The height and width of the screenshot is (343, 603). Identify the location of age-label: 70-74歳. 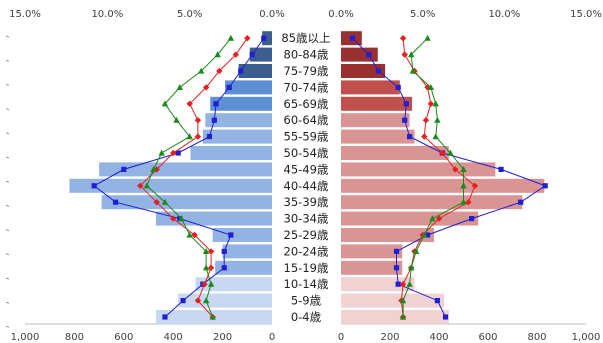
(306, 87).